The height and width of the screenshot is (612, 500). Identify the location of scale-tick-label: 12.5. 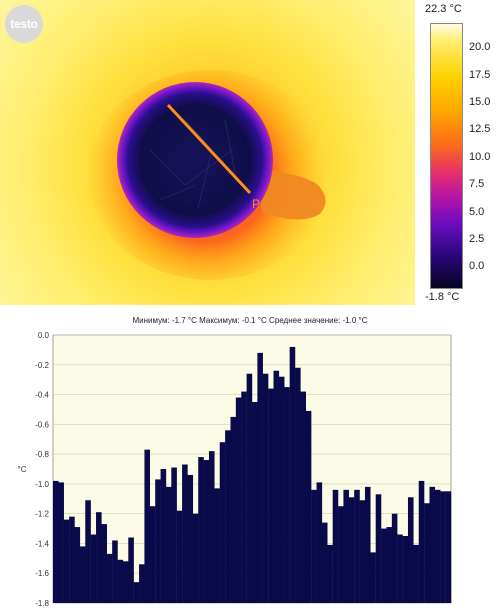
(480, 129).